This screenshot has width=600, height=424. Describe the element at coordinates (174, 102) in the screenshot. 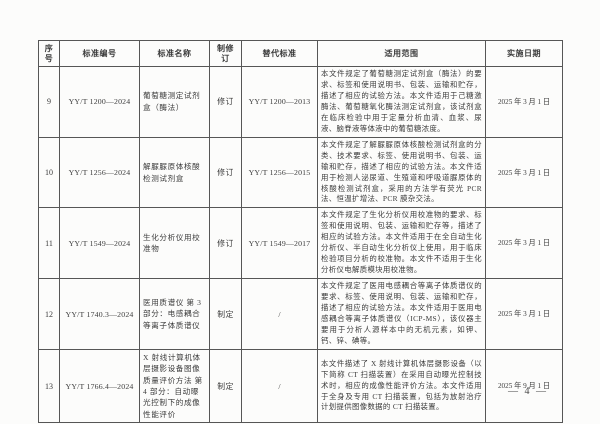

I see `cell-standard-name: 葡萄糖测定试剂盒（酶法）` at that location.